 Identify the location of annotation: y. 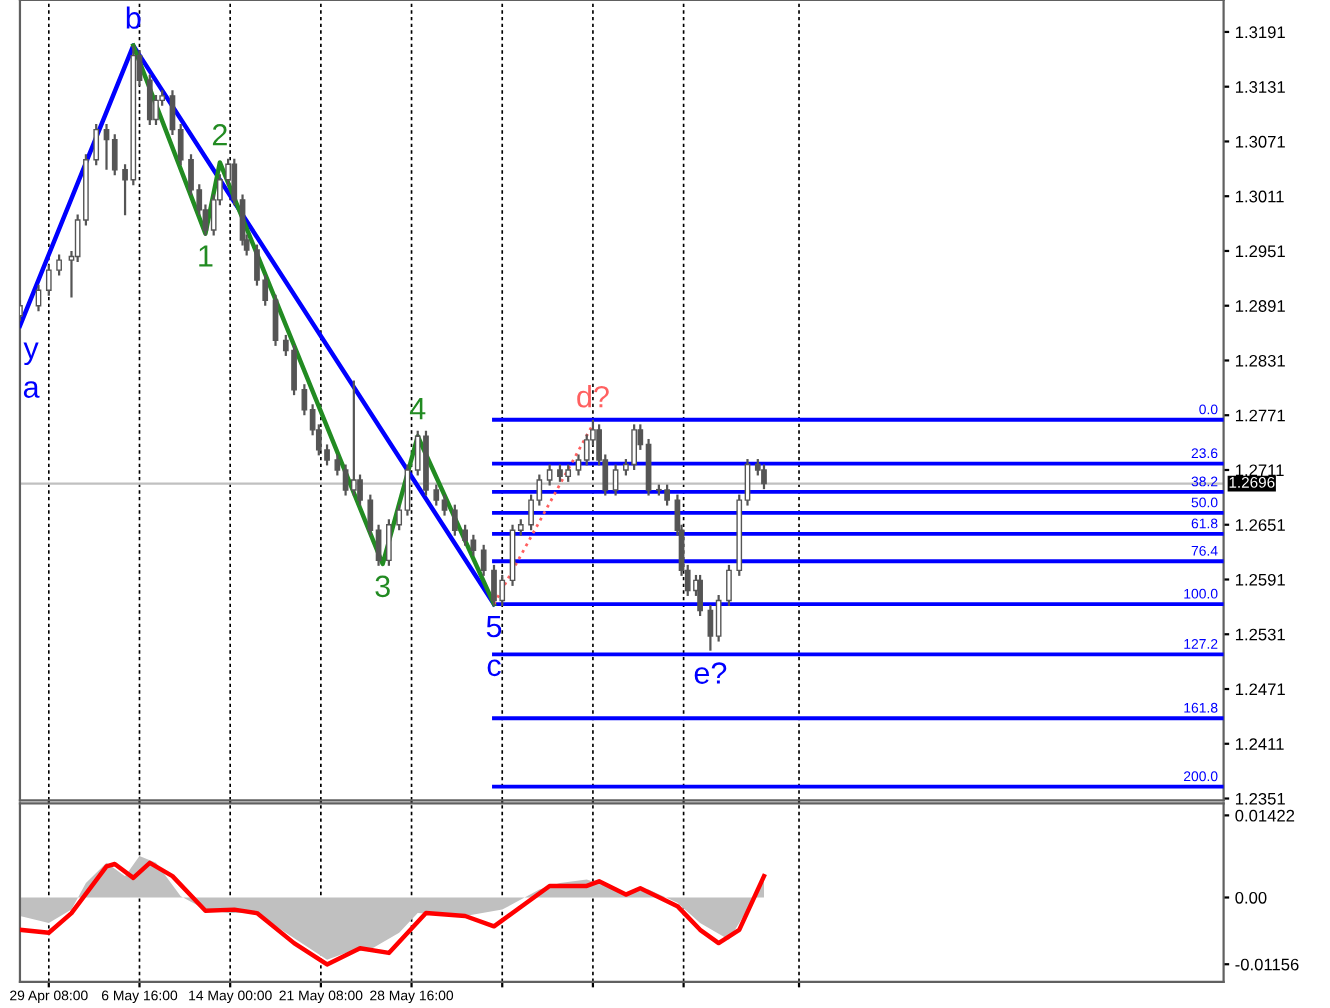
(31, 354).